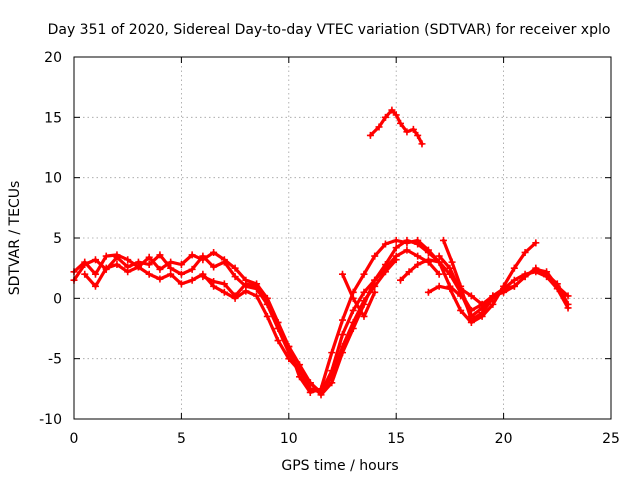  I want to click on series-markers-pass-e, so click(359, 295).